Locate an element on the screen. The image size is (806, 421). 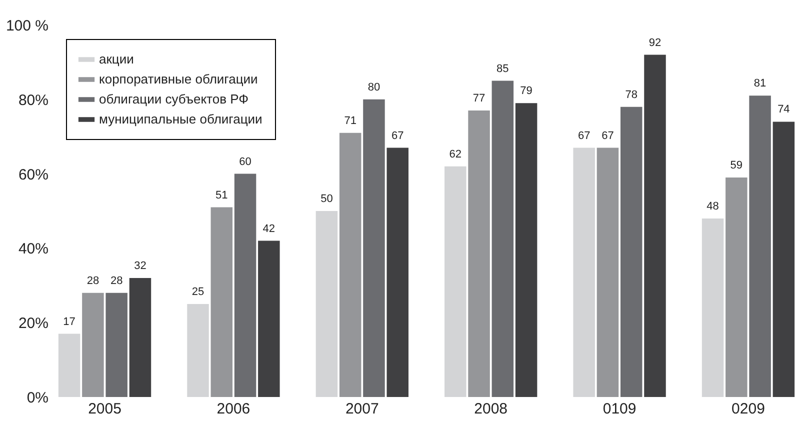
data-label: 51 is located at coordinates (222, 195).